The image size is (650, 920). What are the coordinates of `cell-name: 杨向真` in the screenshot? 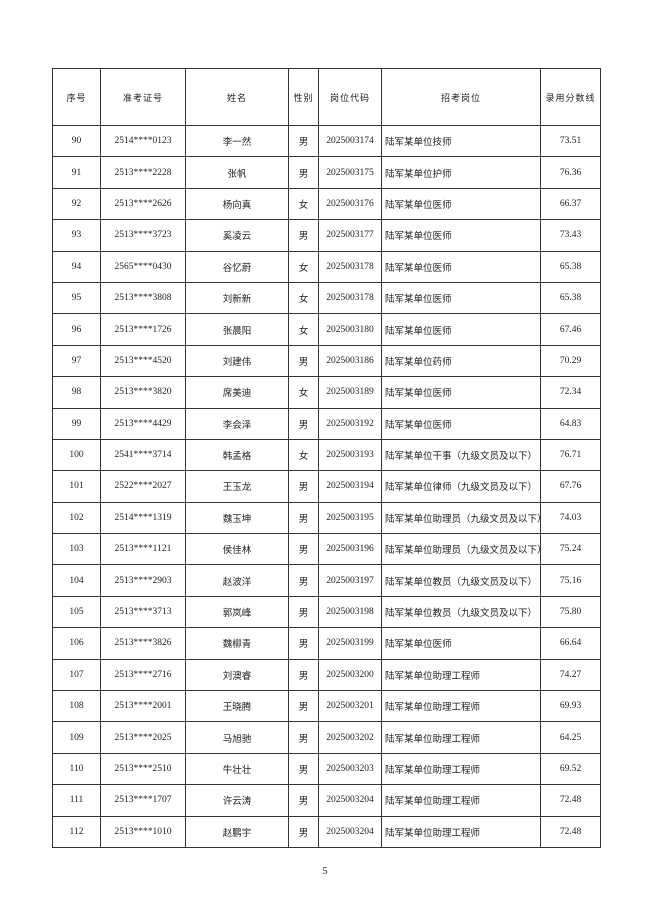 It's located at (237, 204).